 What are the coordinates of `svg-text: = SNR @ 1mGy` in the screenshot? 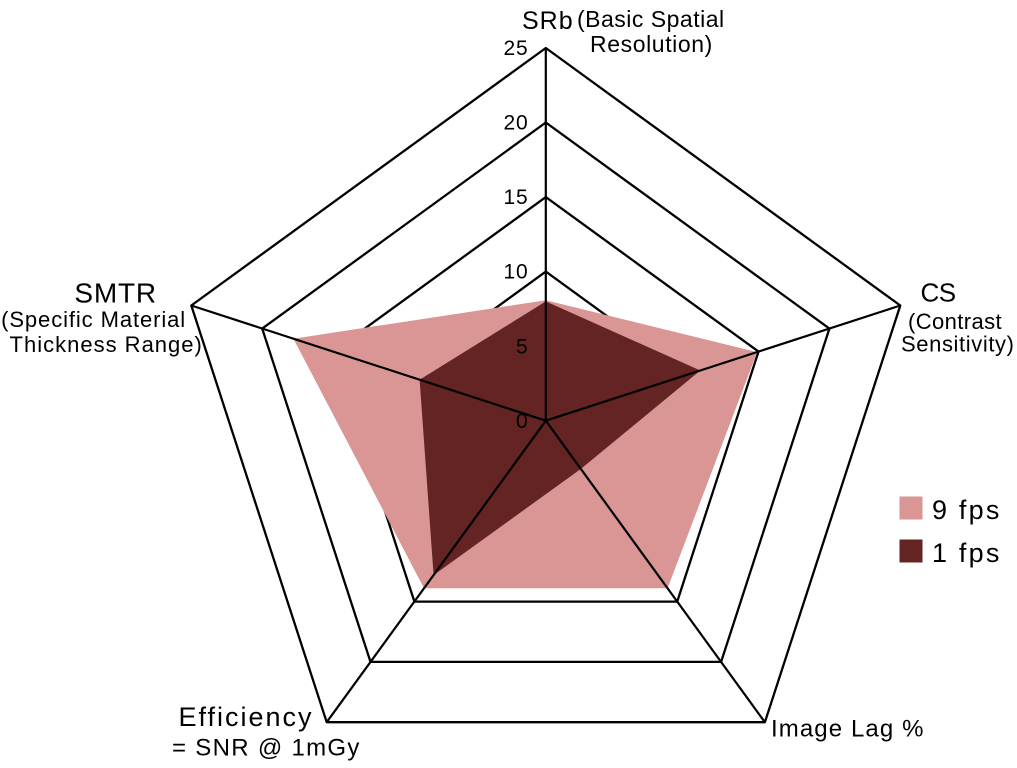 It's located at (266, 748).